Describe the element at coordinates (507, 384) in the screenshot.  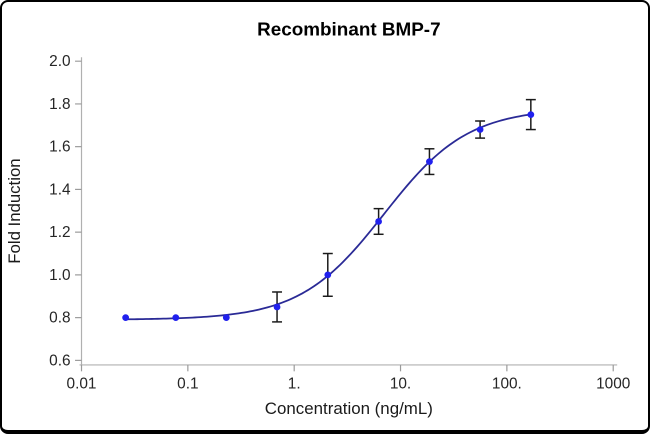
I see `x-tick-label: 100.` at that location.